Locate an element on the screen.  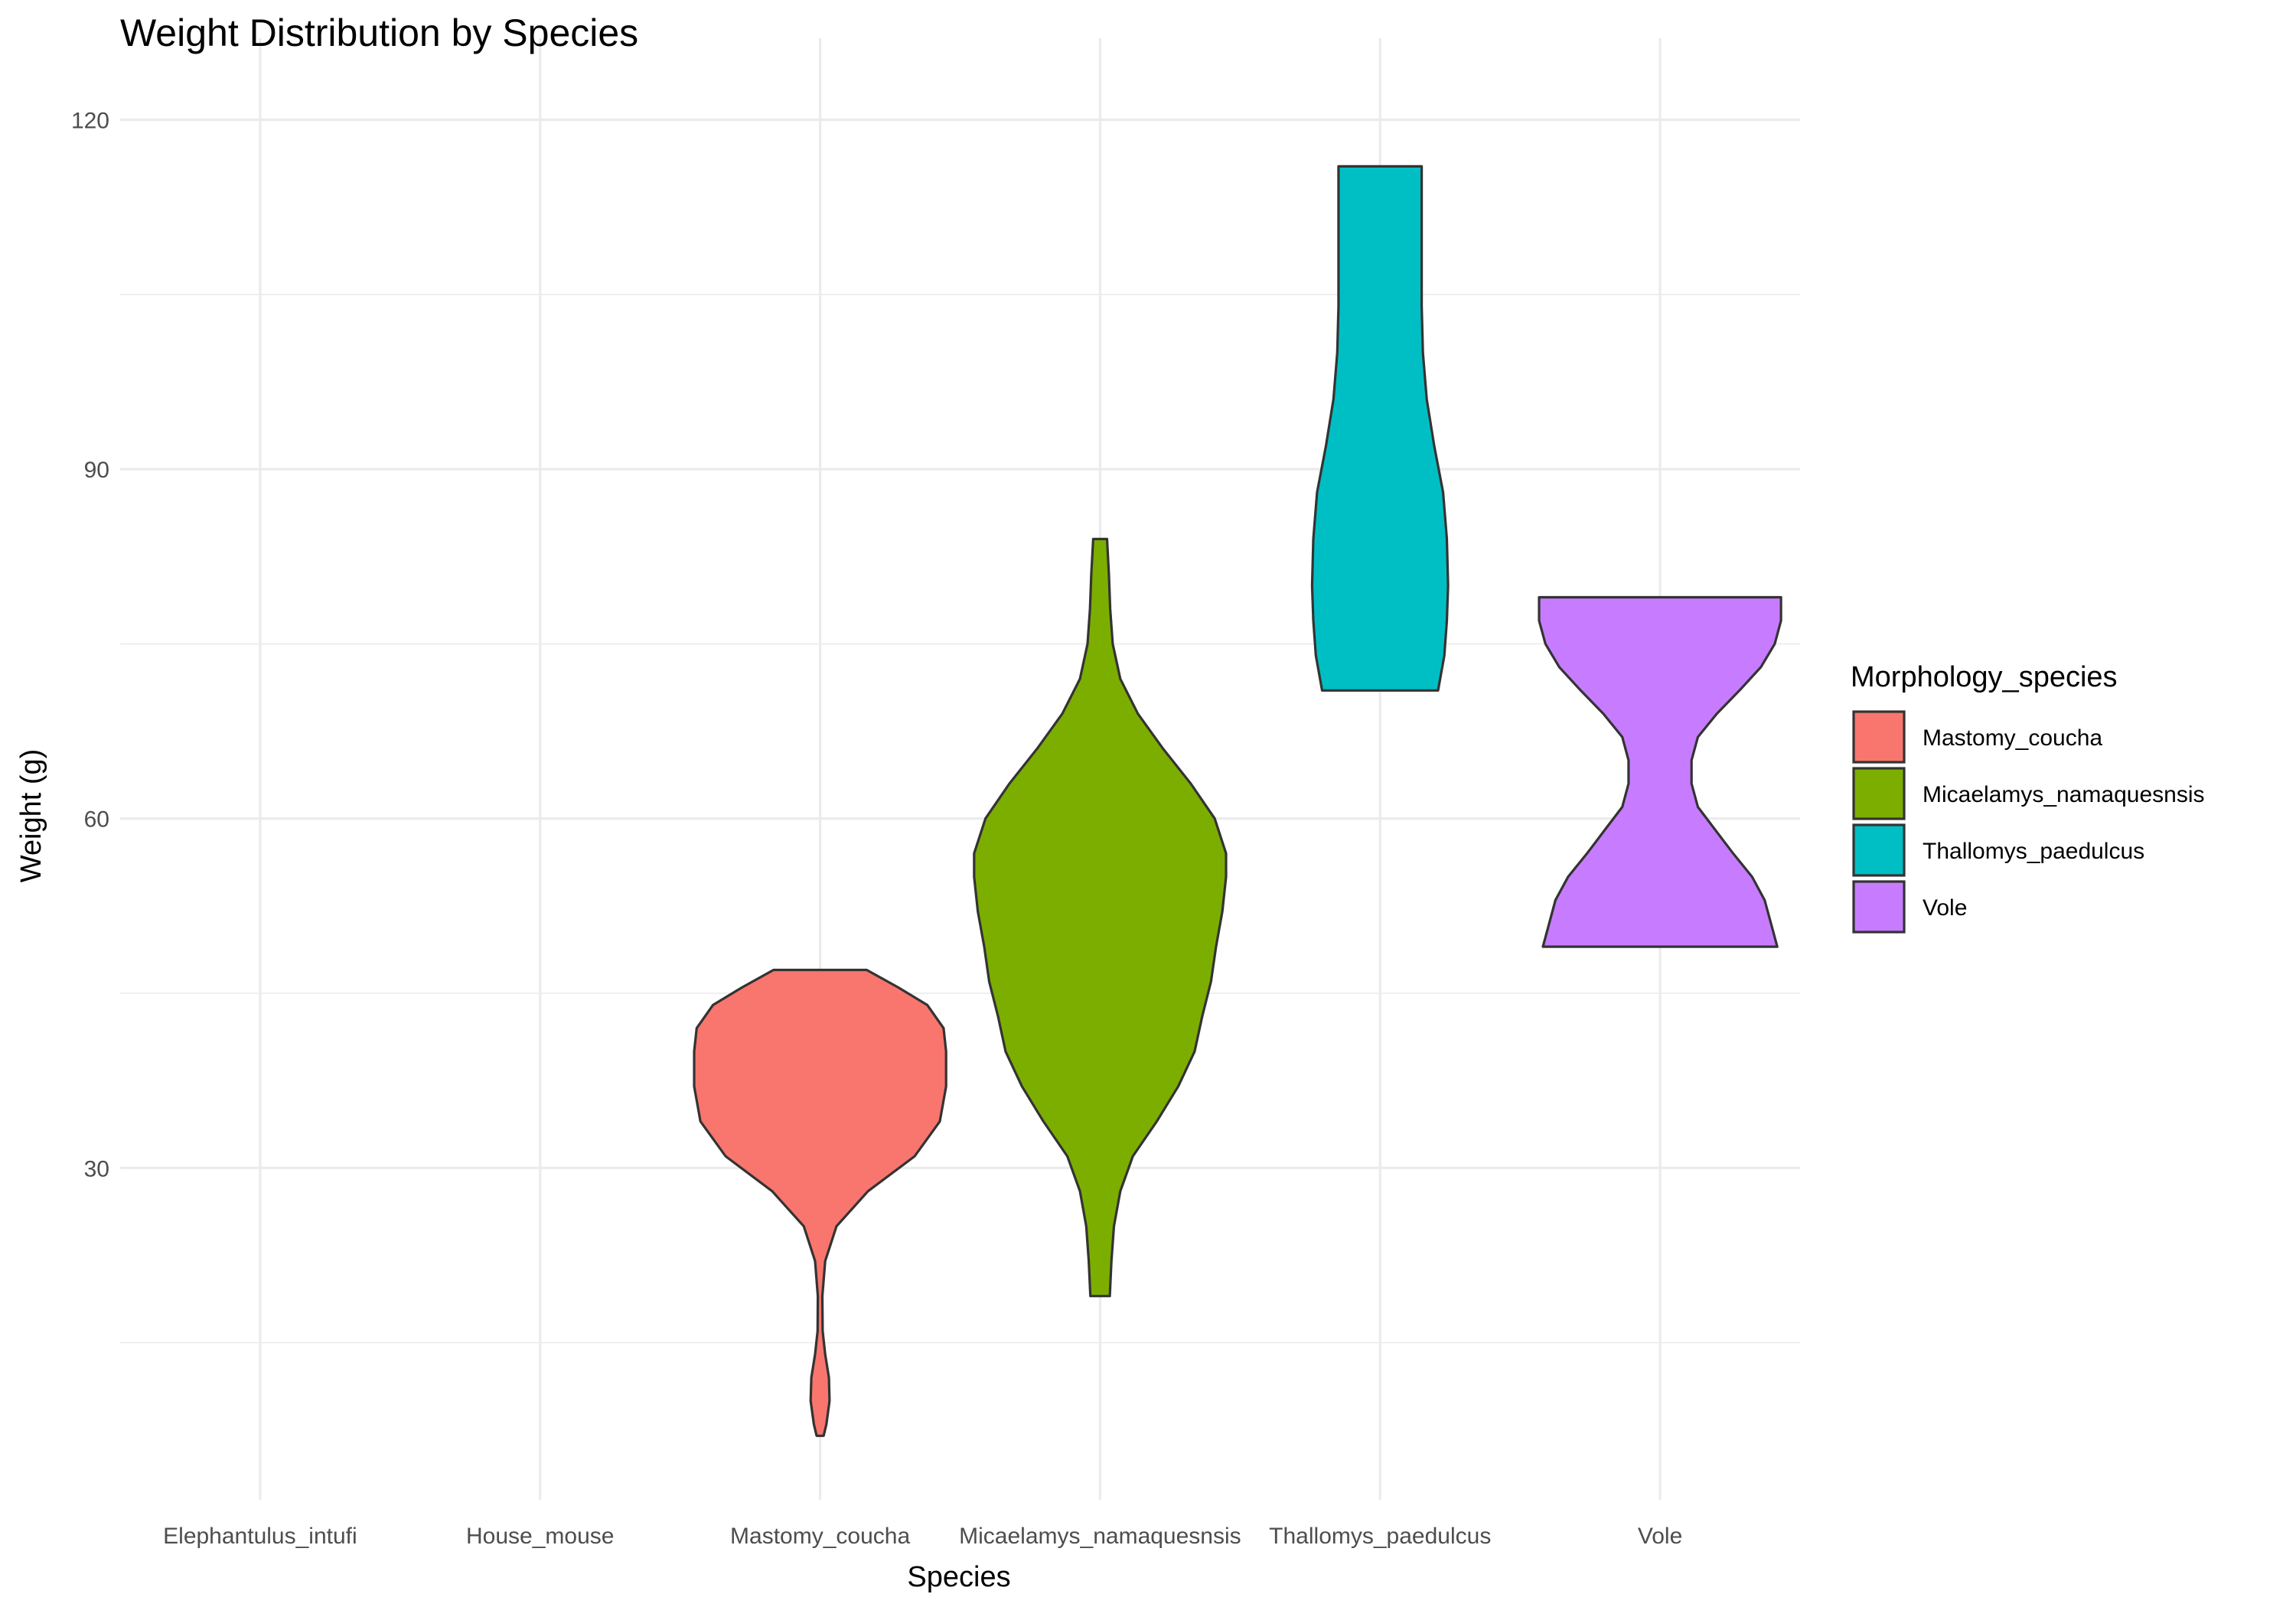
legend-entry: Micaelamys_namaquesnsis is located at coordinates (2028, 793).